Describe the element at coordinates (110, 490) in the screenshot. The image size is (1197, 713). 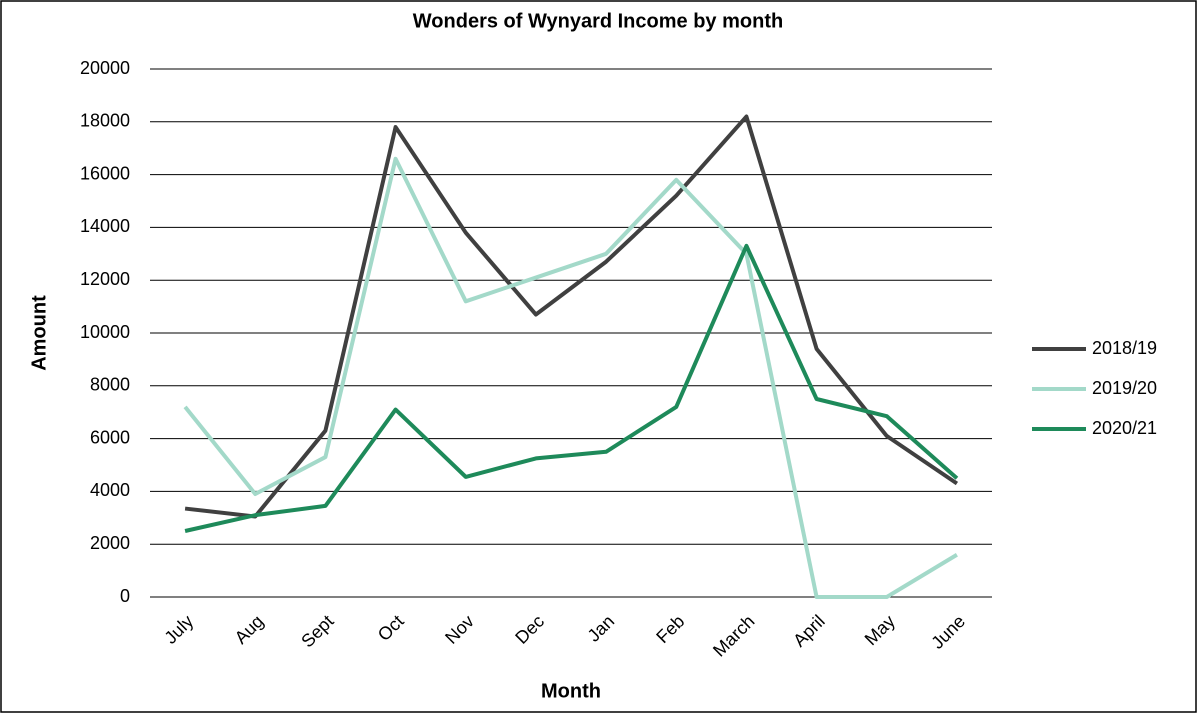
I see `y-tick-label: 4000` at that location.